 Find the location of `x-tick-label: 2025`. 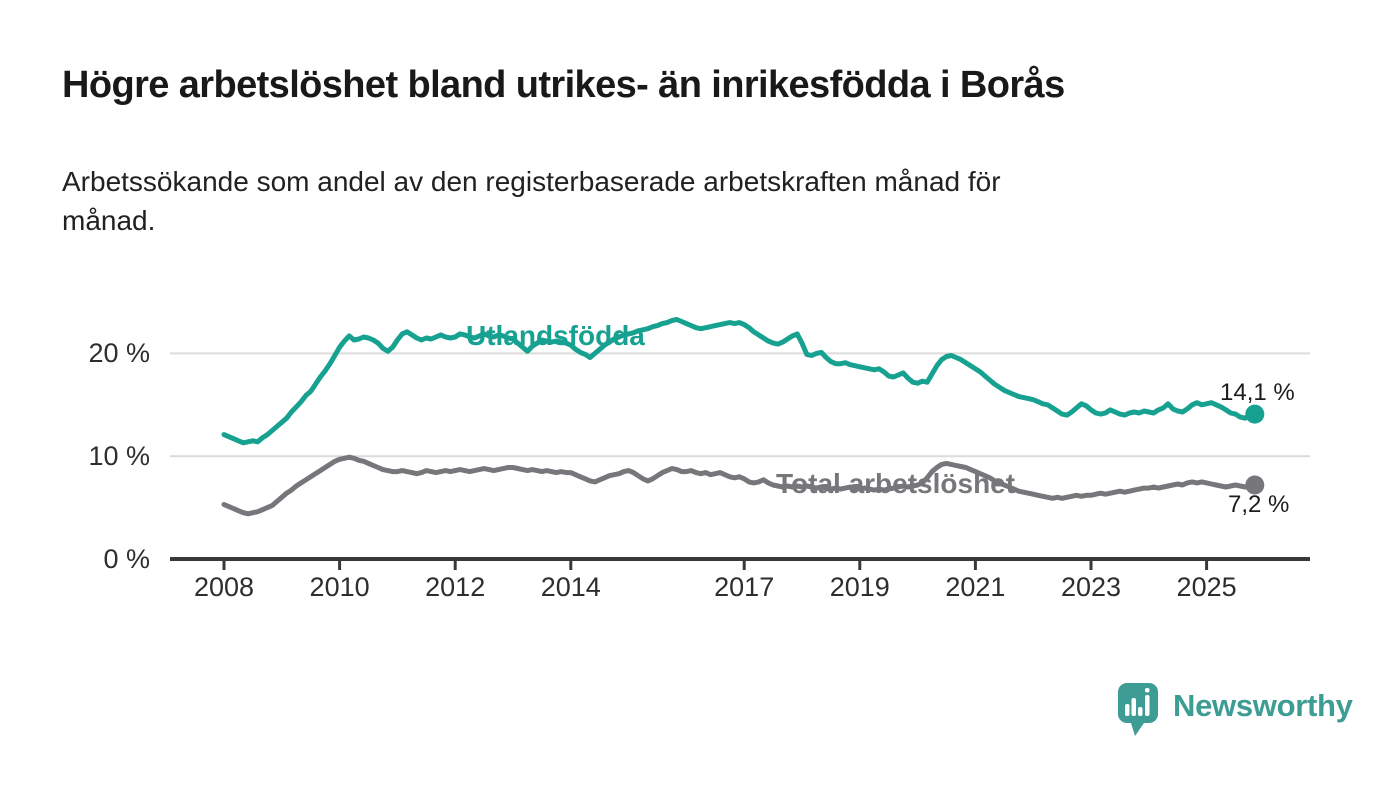

x-tick-label: 2025 is located at coordinates (1206, 587).